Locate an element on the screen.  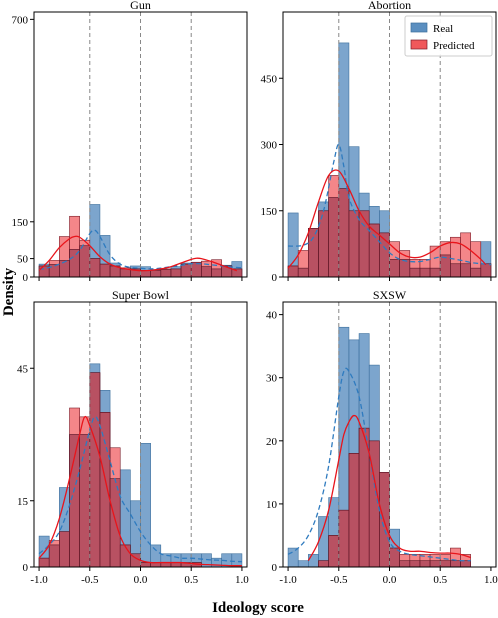
legend-label: Real is located at coordinates (443, 29).